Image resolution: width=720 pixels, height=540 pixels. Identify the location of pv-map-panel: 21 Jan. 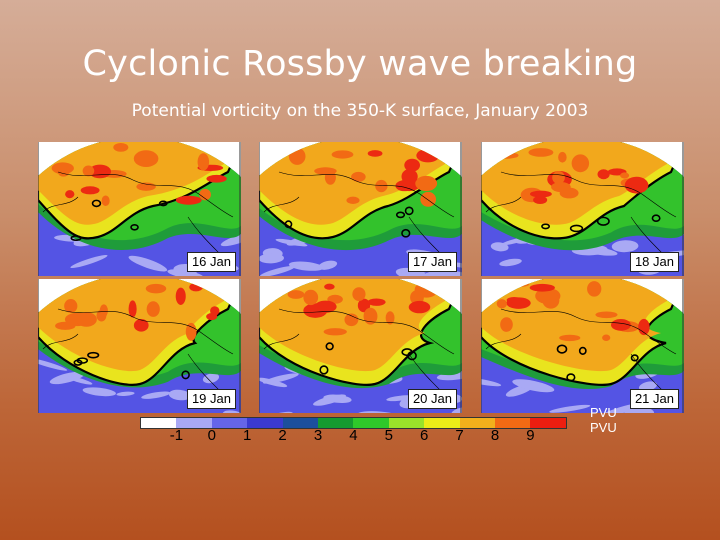
(582, 346).